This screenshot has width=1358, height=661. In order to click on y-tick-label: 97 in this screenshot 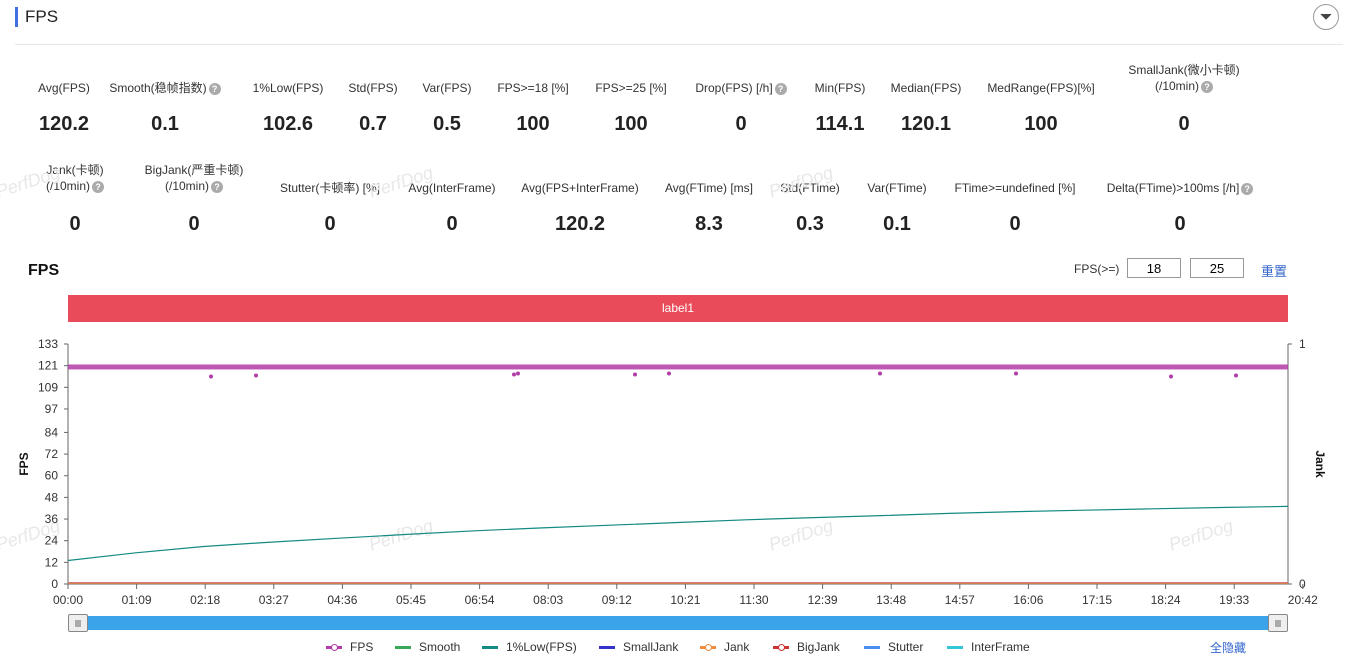, I will do `click(52, 409)`.